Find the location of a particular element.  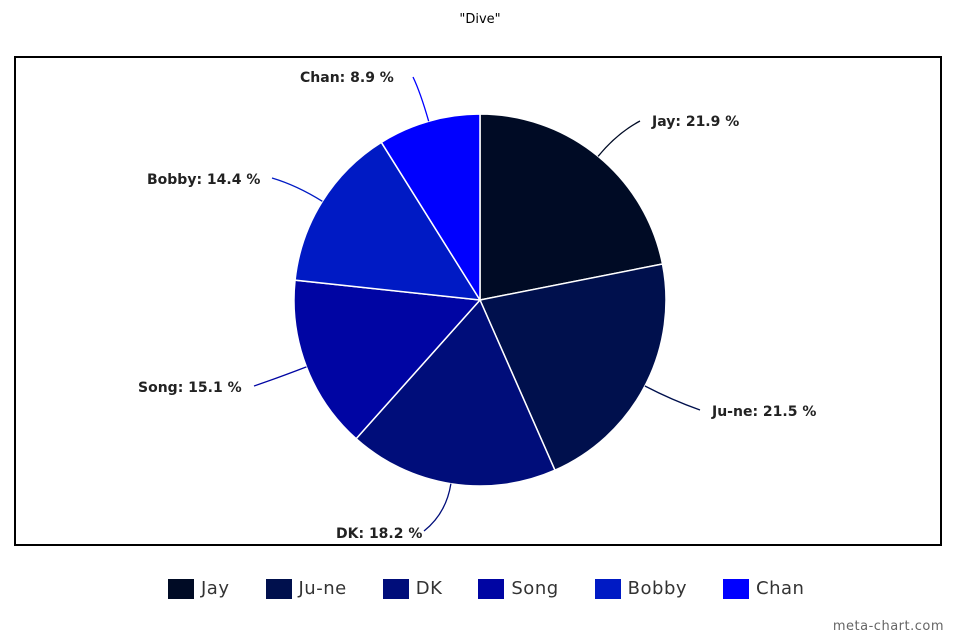

legend-item-chan: Chan is located at coordinates (763, 588).